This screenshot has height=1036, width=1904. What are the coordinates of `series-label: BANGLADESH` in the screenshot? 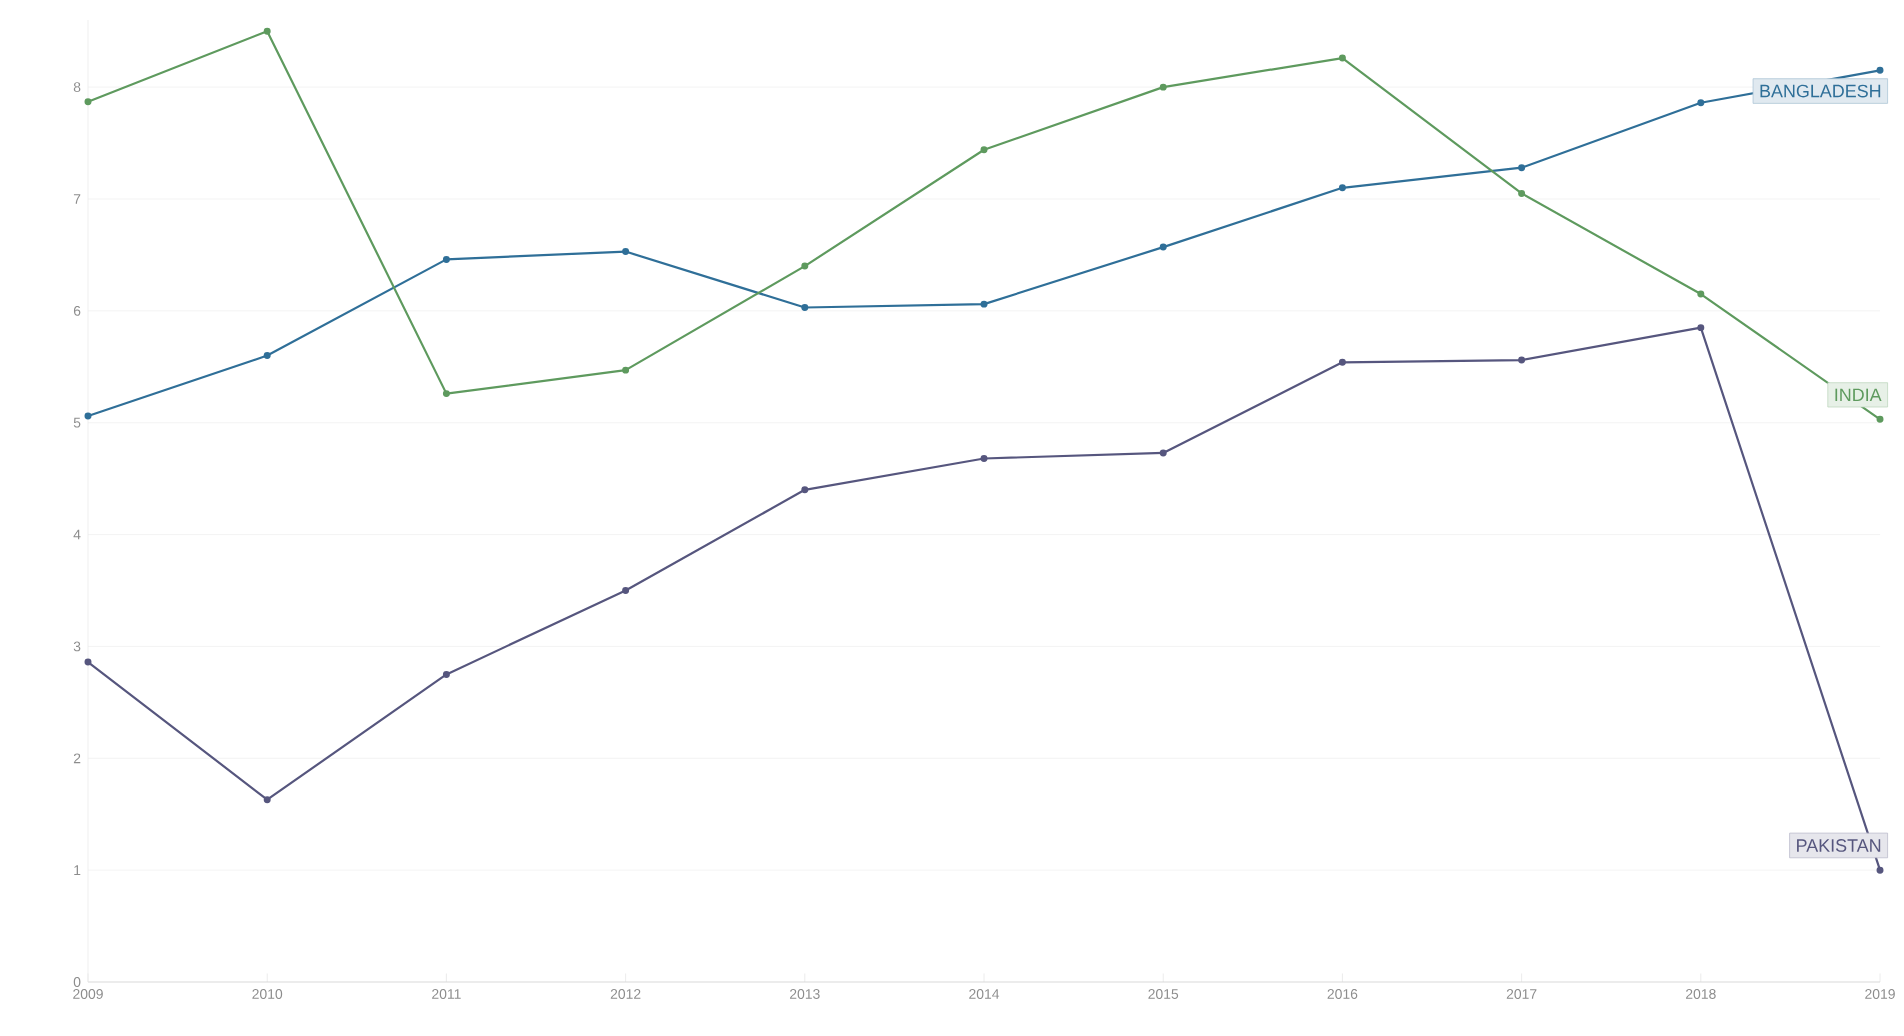 It's located at (1820, 91).